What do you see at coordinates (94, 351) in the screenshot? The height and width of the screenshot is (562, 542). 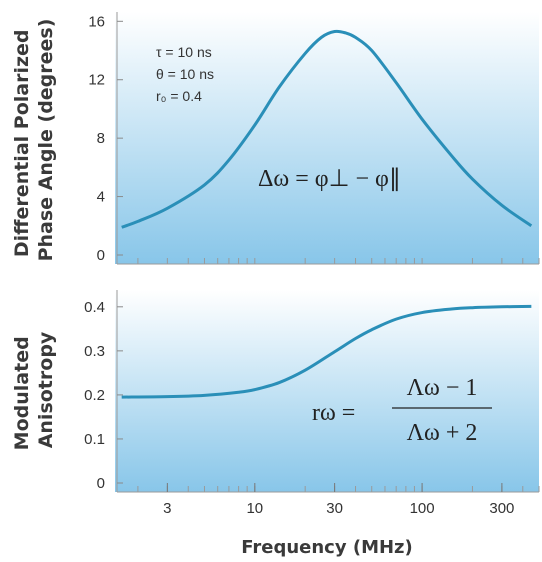 I see `bottom-y-tick-label: 0.3` at bounding box center [94, 351].